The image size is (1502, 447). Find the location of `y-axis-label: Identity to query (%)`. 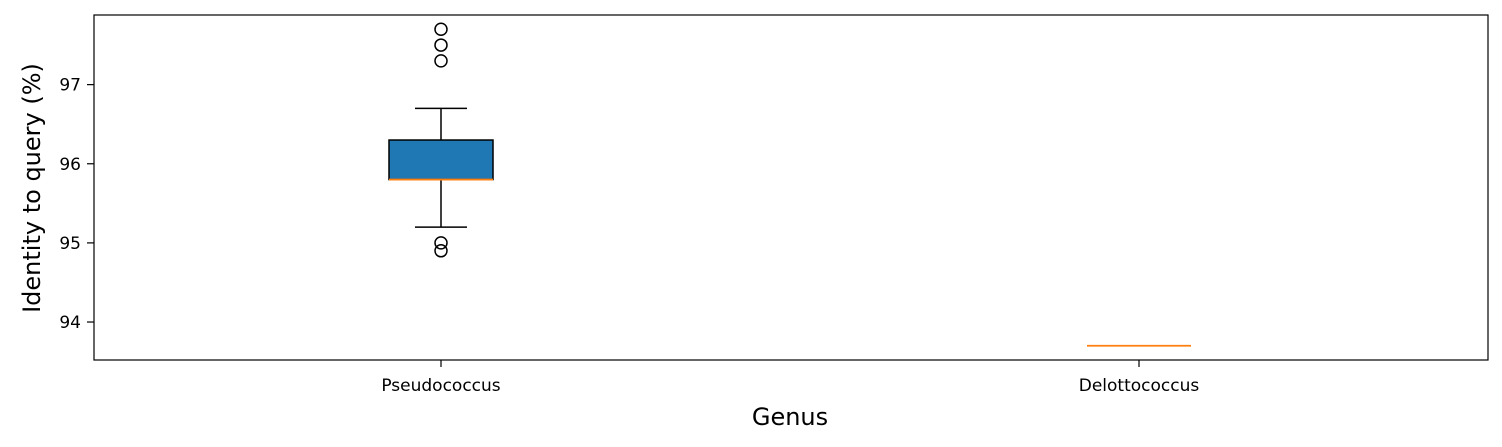

y-axis-label: Identity to query (%) is located at coordinates (32, 188).